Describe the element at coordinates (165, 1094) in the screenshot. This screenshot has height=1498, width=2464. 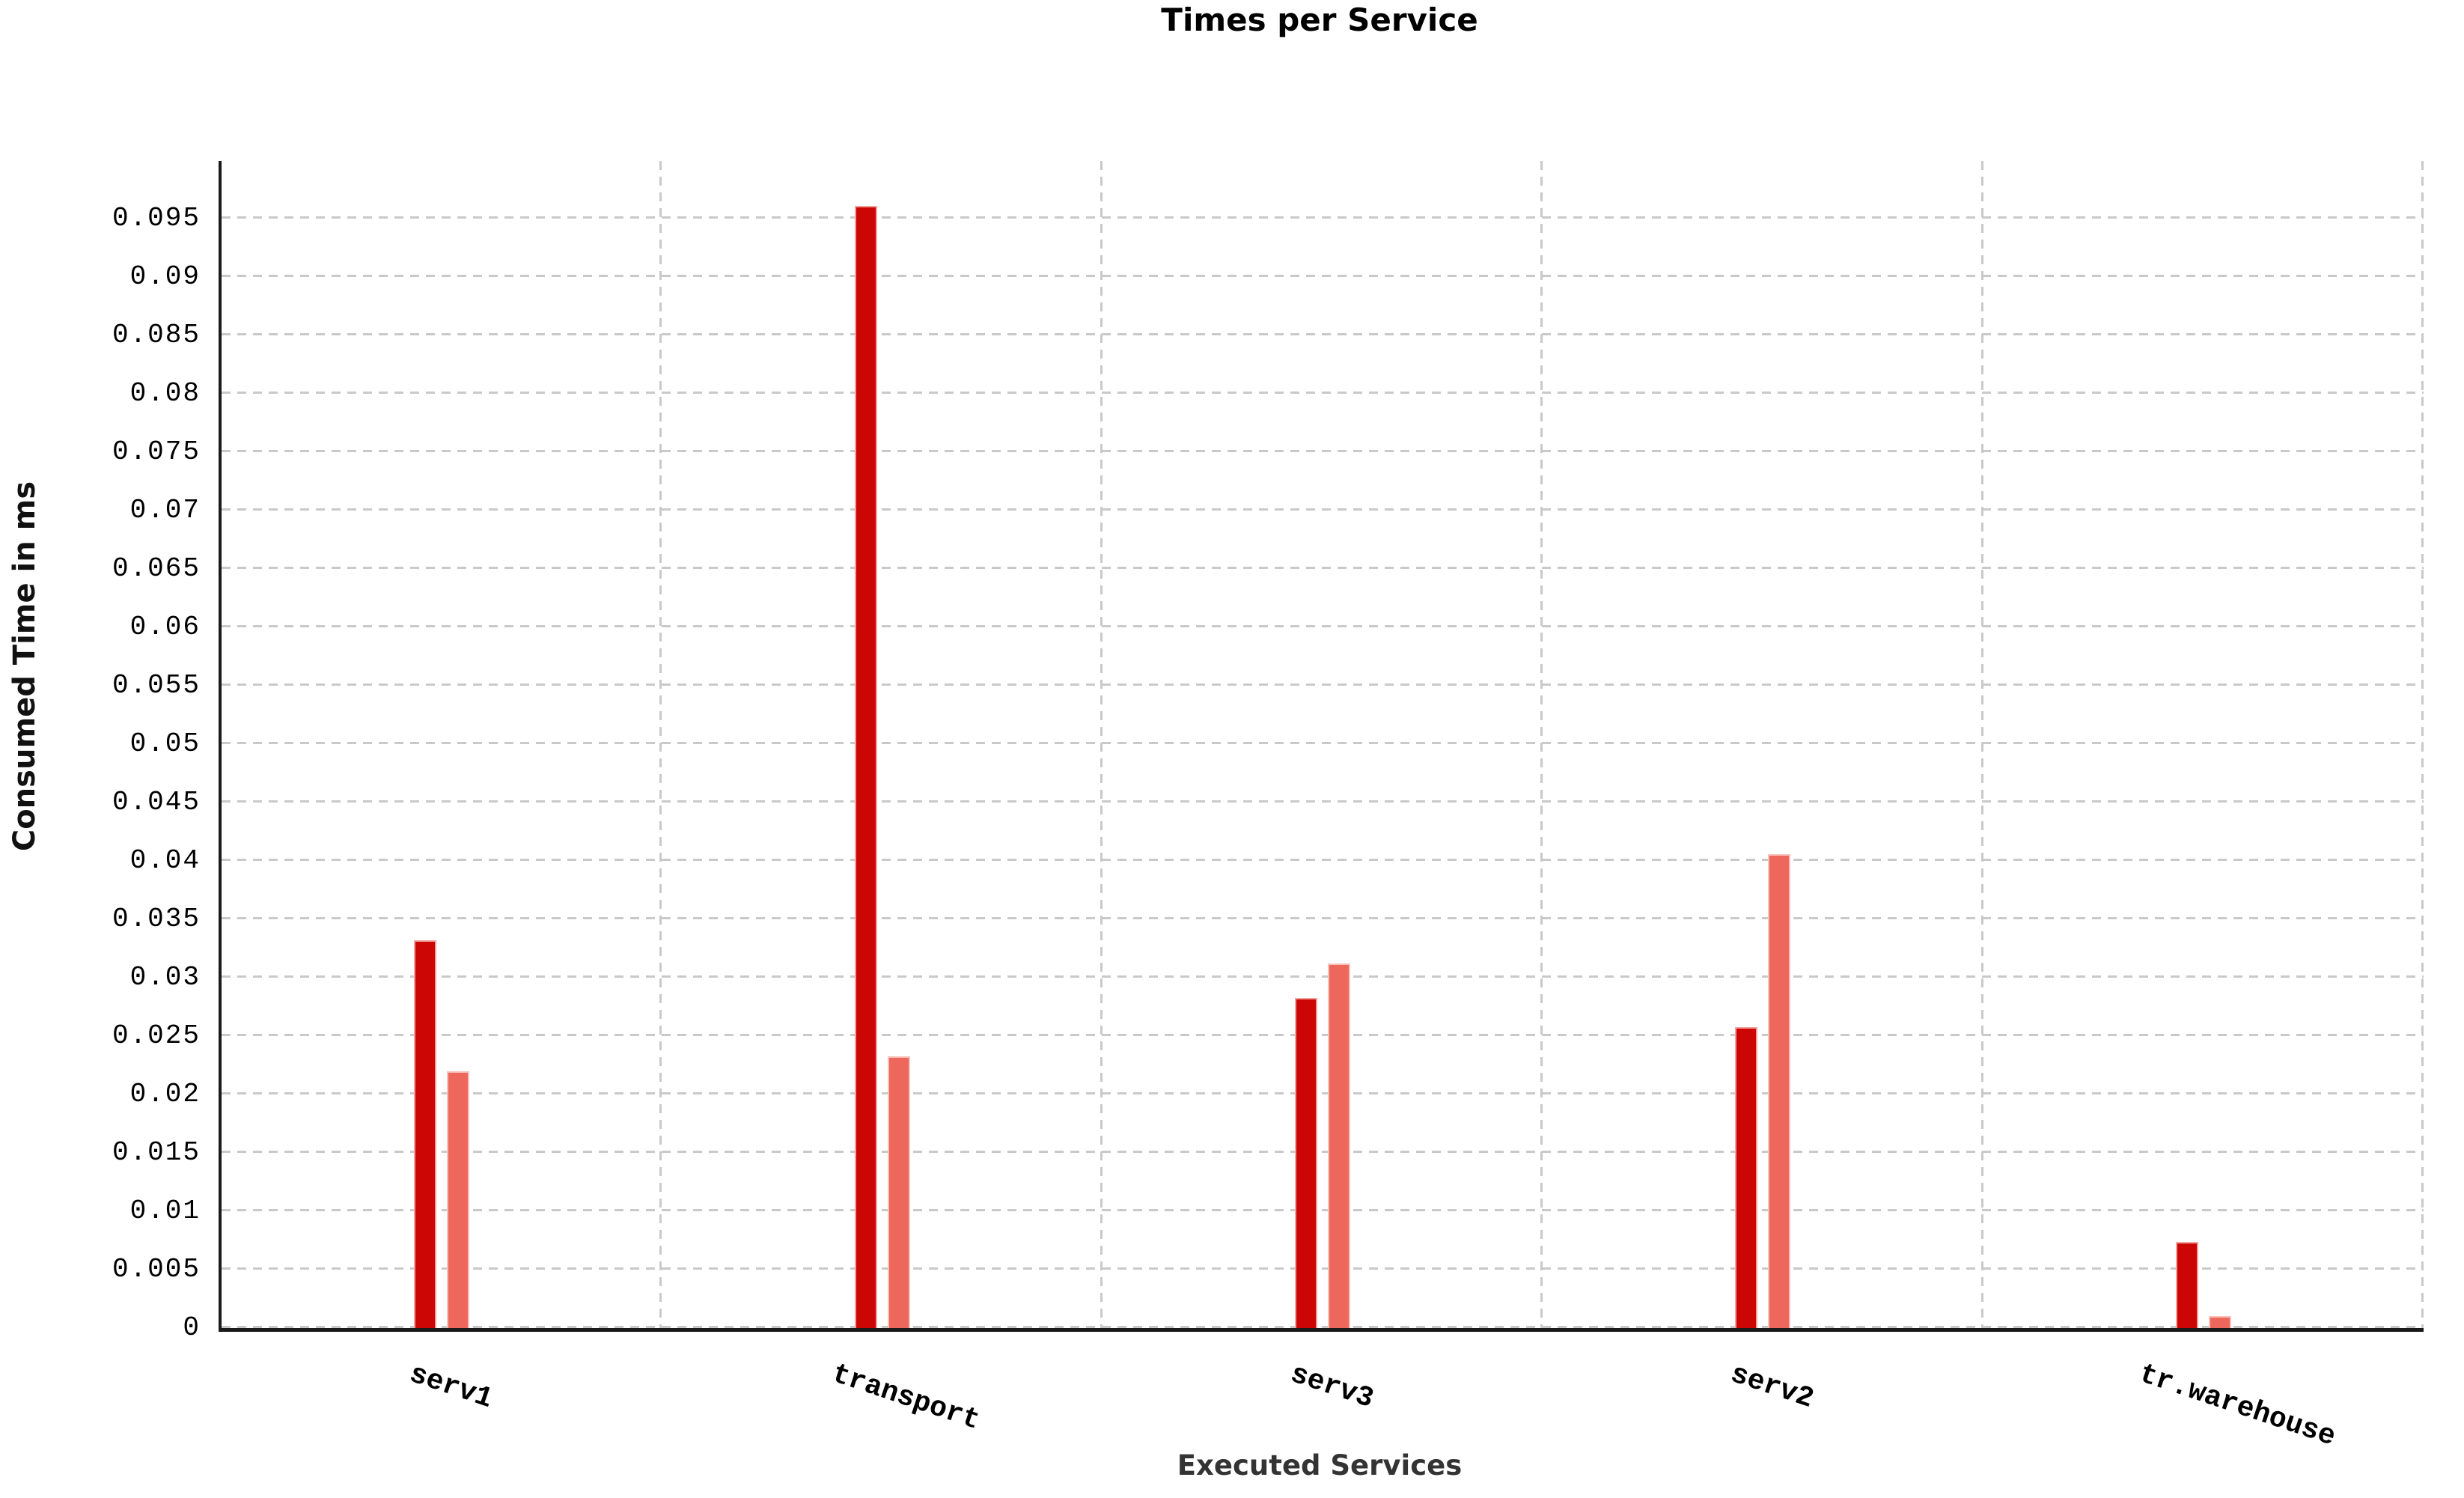
I see `y-tick-label: 0.02` at that location.